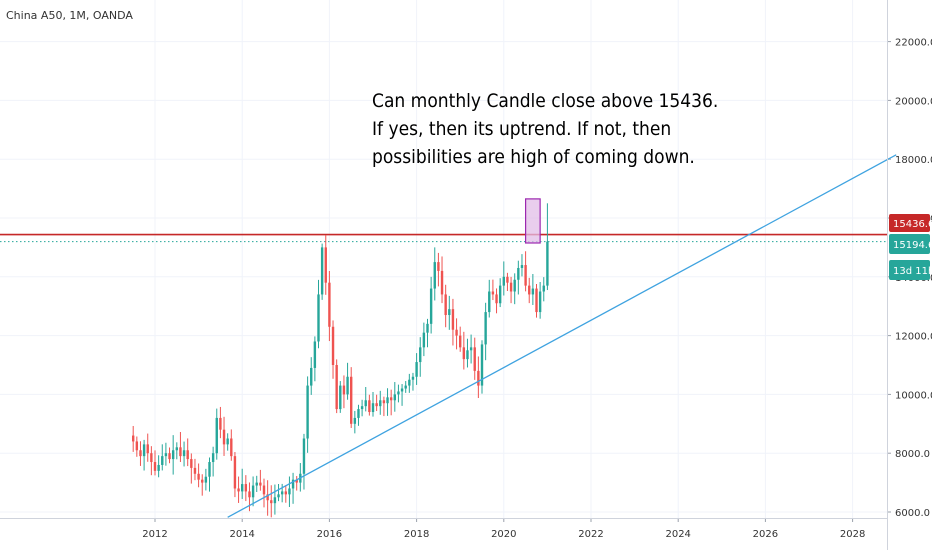  I want to click on x-tick-label: 2026, so click(765, 534).